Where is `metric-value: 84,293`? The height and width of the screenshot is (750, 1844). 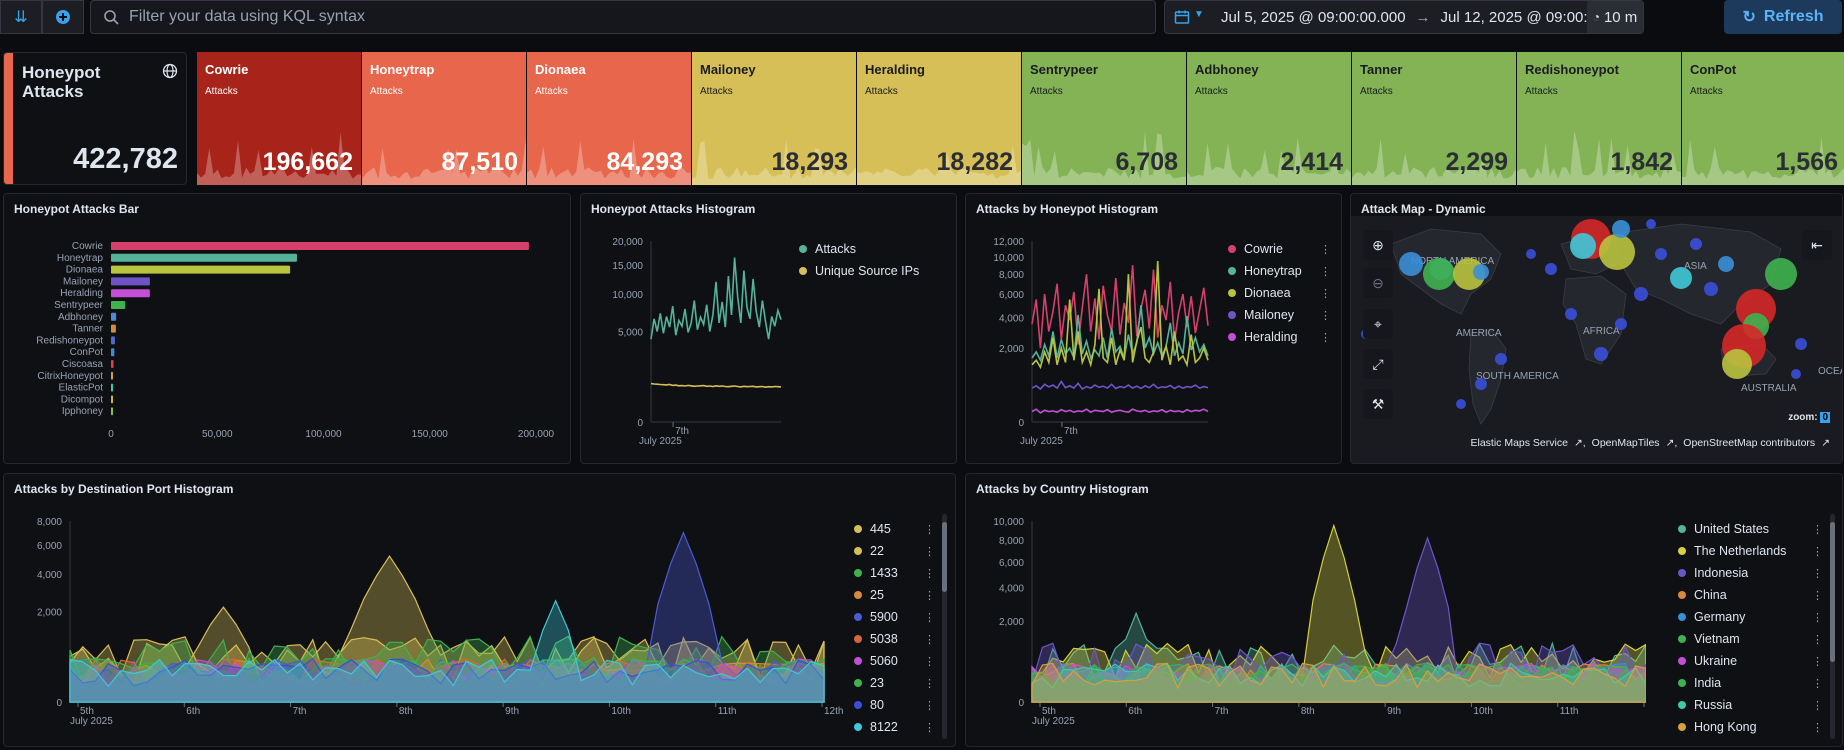
metric-value: 84,293 is located at coordinates (644, 162).